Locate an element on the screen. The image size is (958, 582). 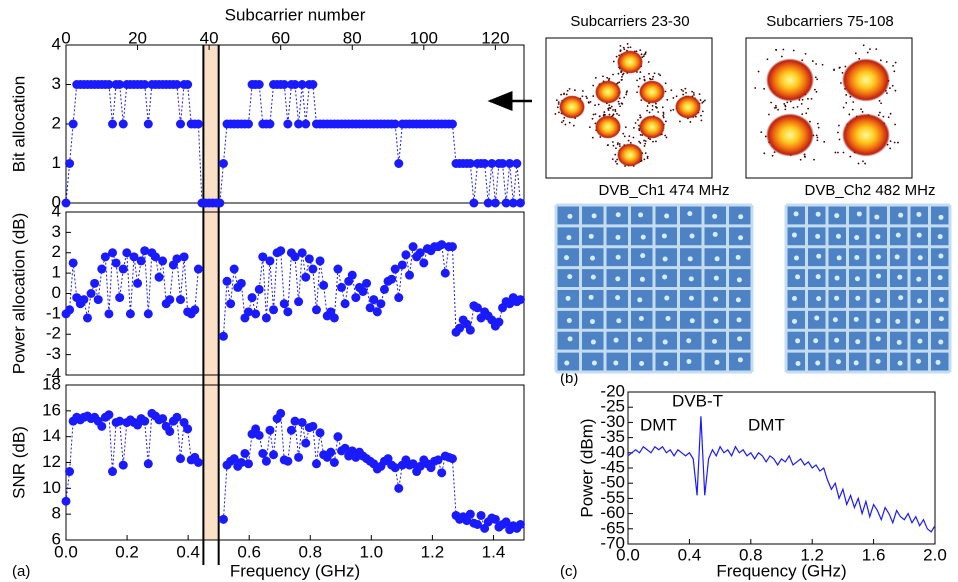
y-tick-label: -25 is located at coordinates (612, 406).